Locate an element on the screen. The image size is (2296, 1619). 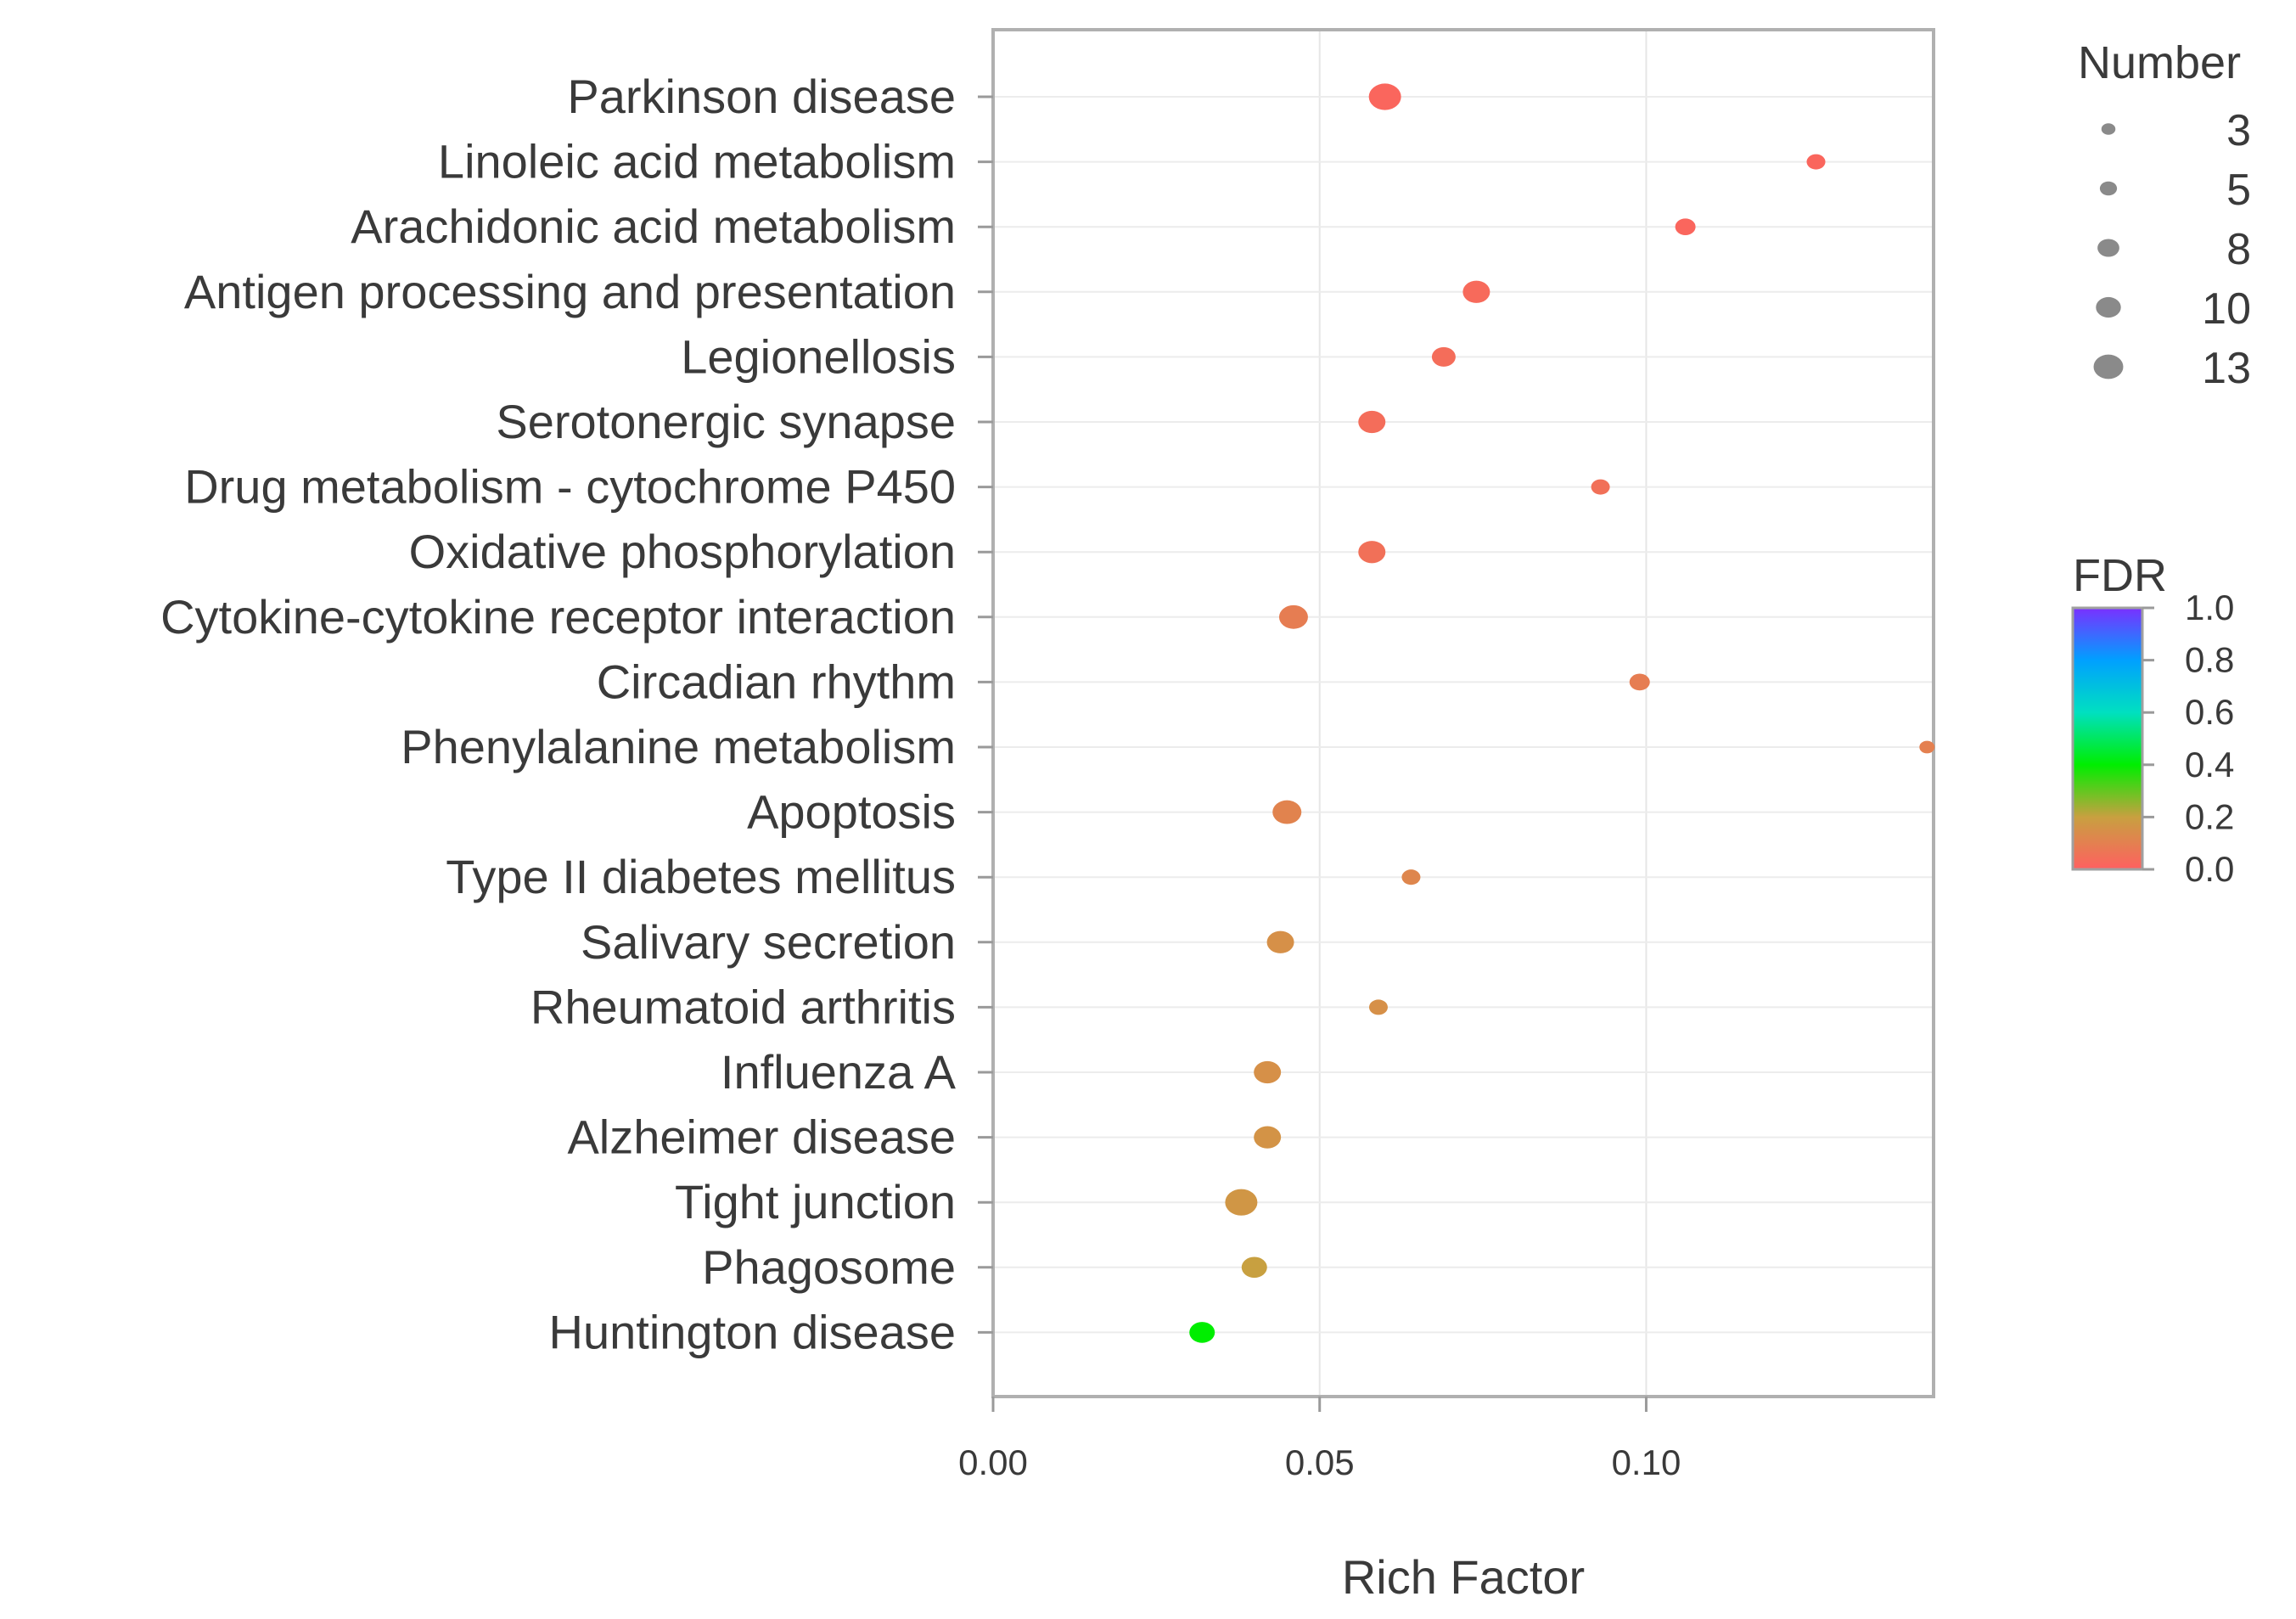
category-label: Oxidative phosphorylation is located at coordinates (682, 551).